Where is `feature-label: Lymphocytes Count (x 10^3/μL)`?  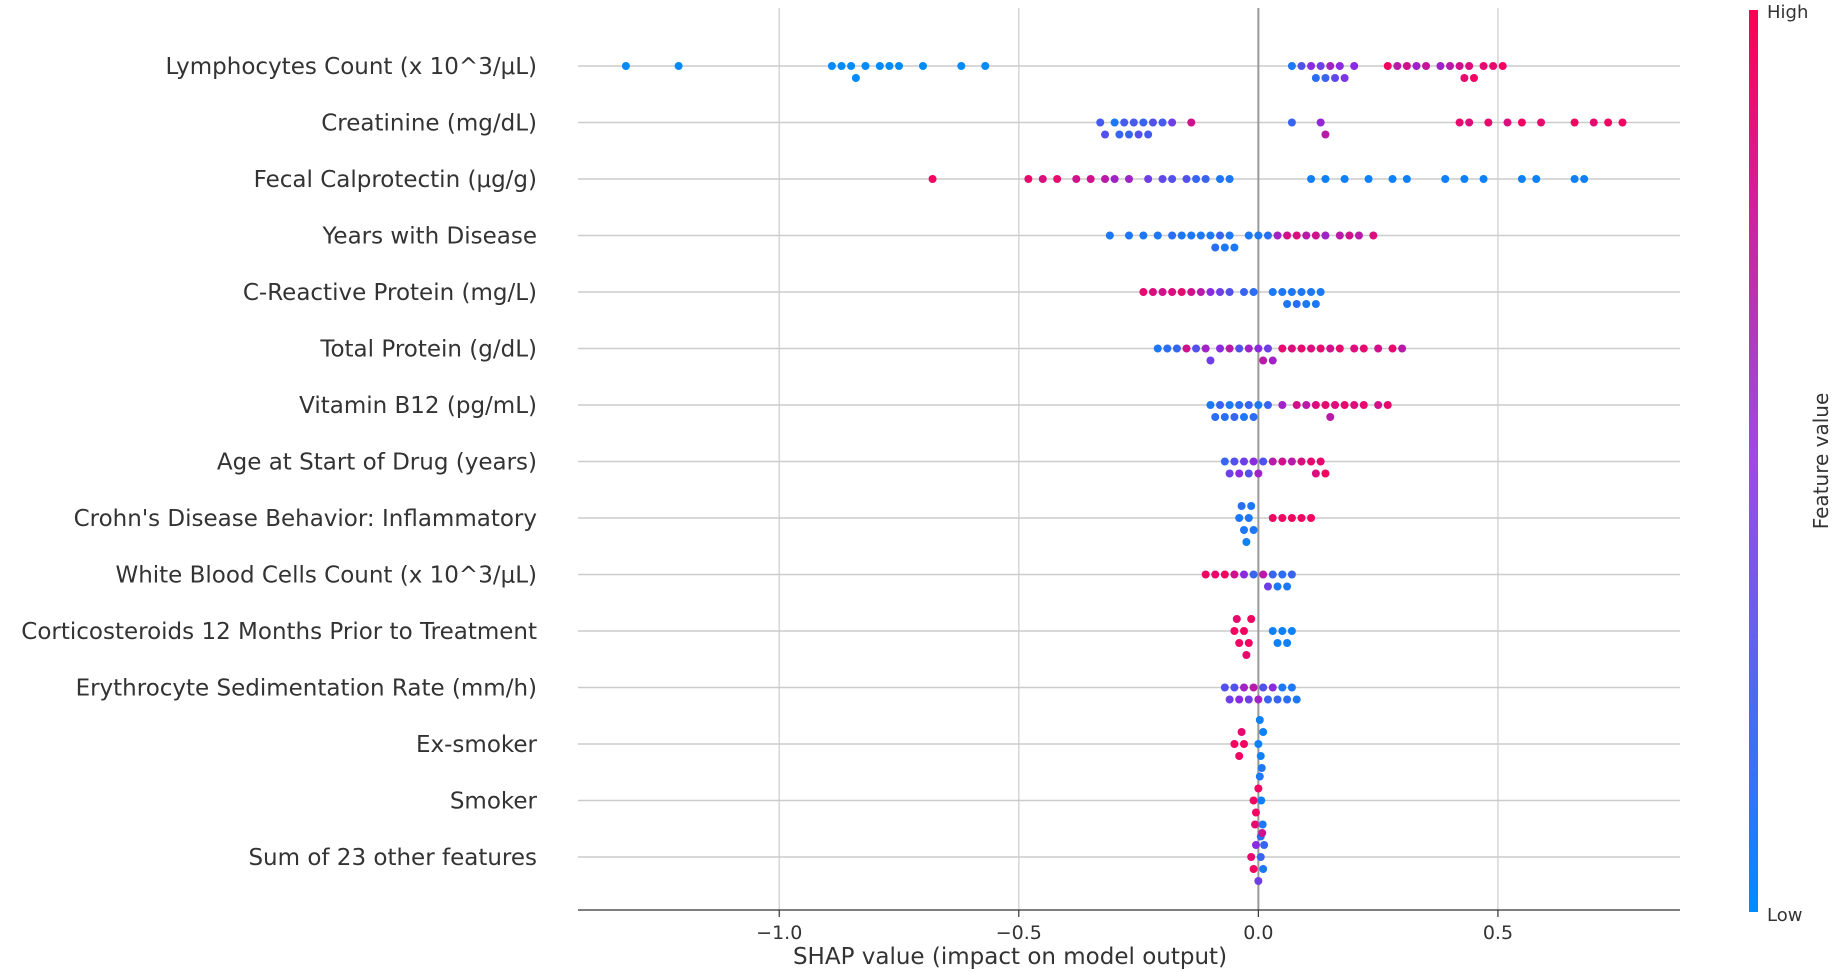 feature-label: Lymphocytes Count (x 10^3/μL) is located at coordinates (351, 67).